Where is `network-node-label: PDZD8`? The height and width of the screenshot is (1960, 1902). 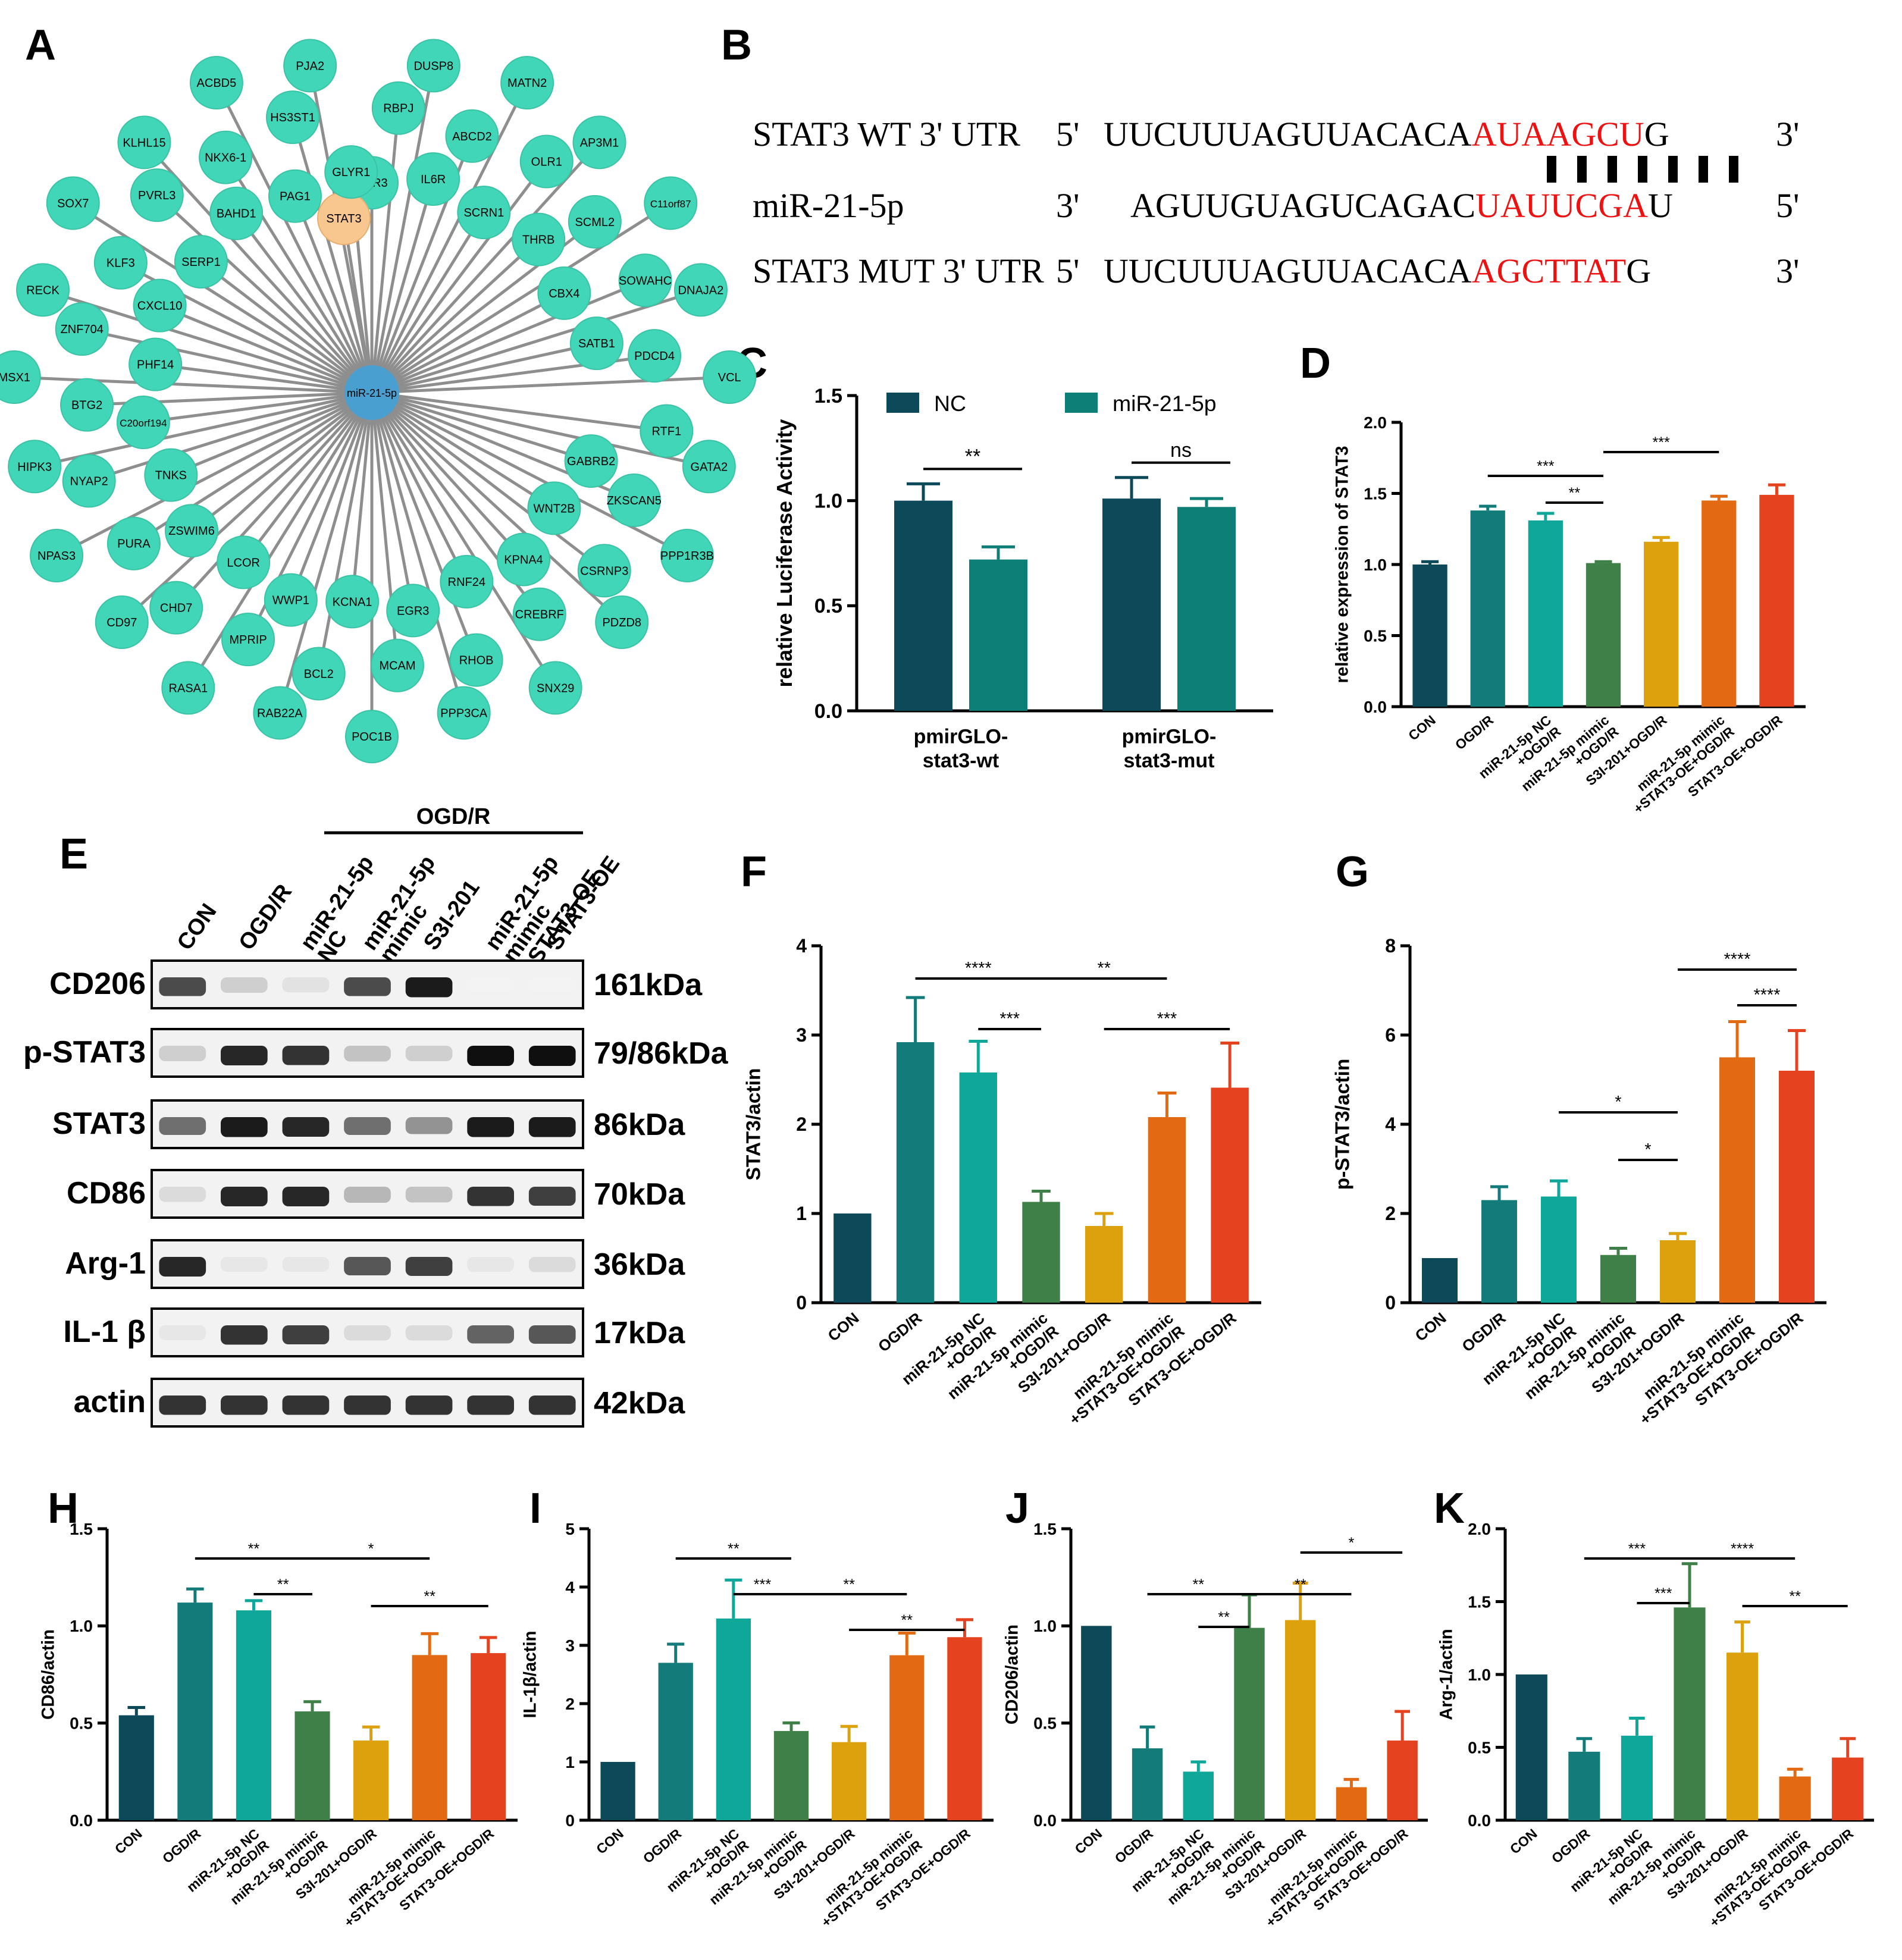
network-node-label: PDZD8 is located at coordinates (621, 622).